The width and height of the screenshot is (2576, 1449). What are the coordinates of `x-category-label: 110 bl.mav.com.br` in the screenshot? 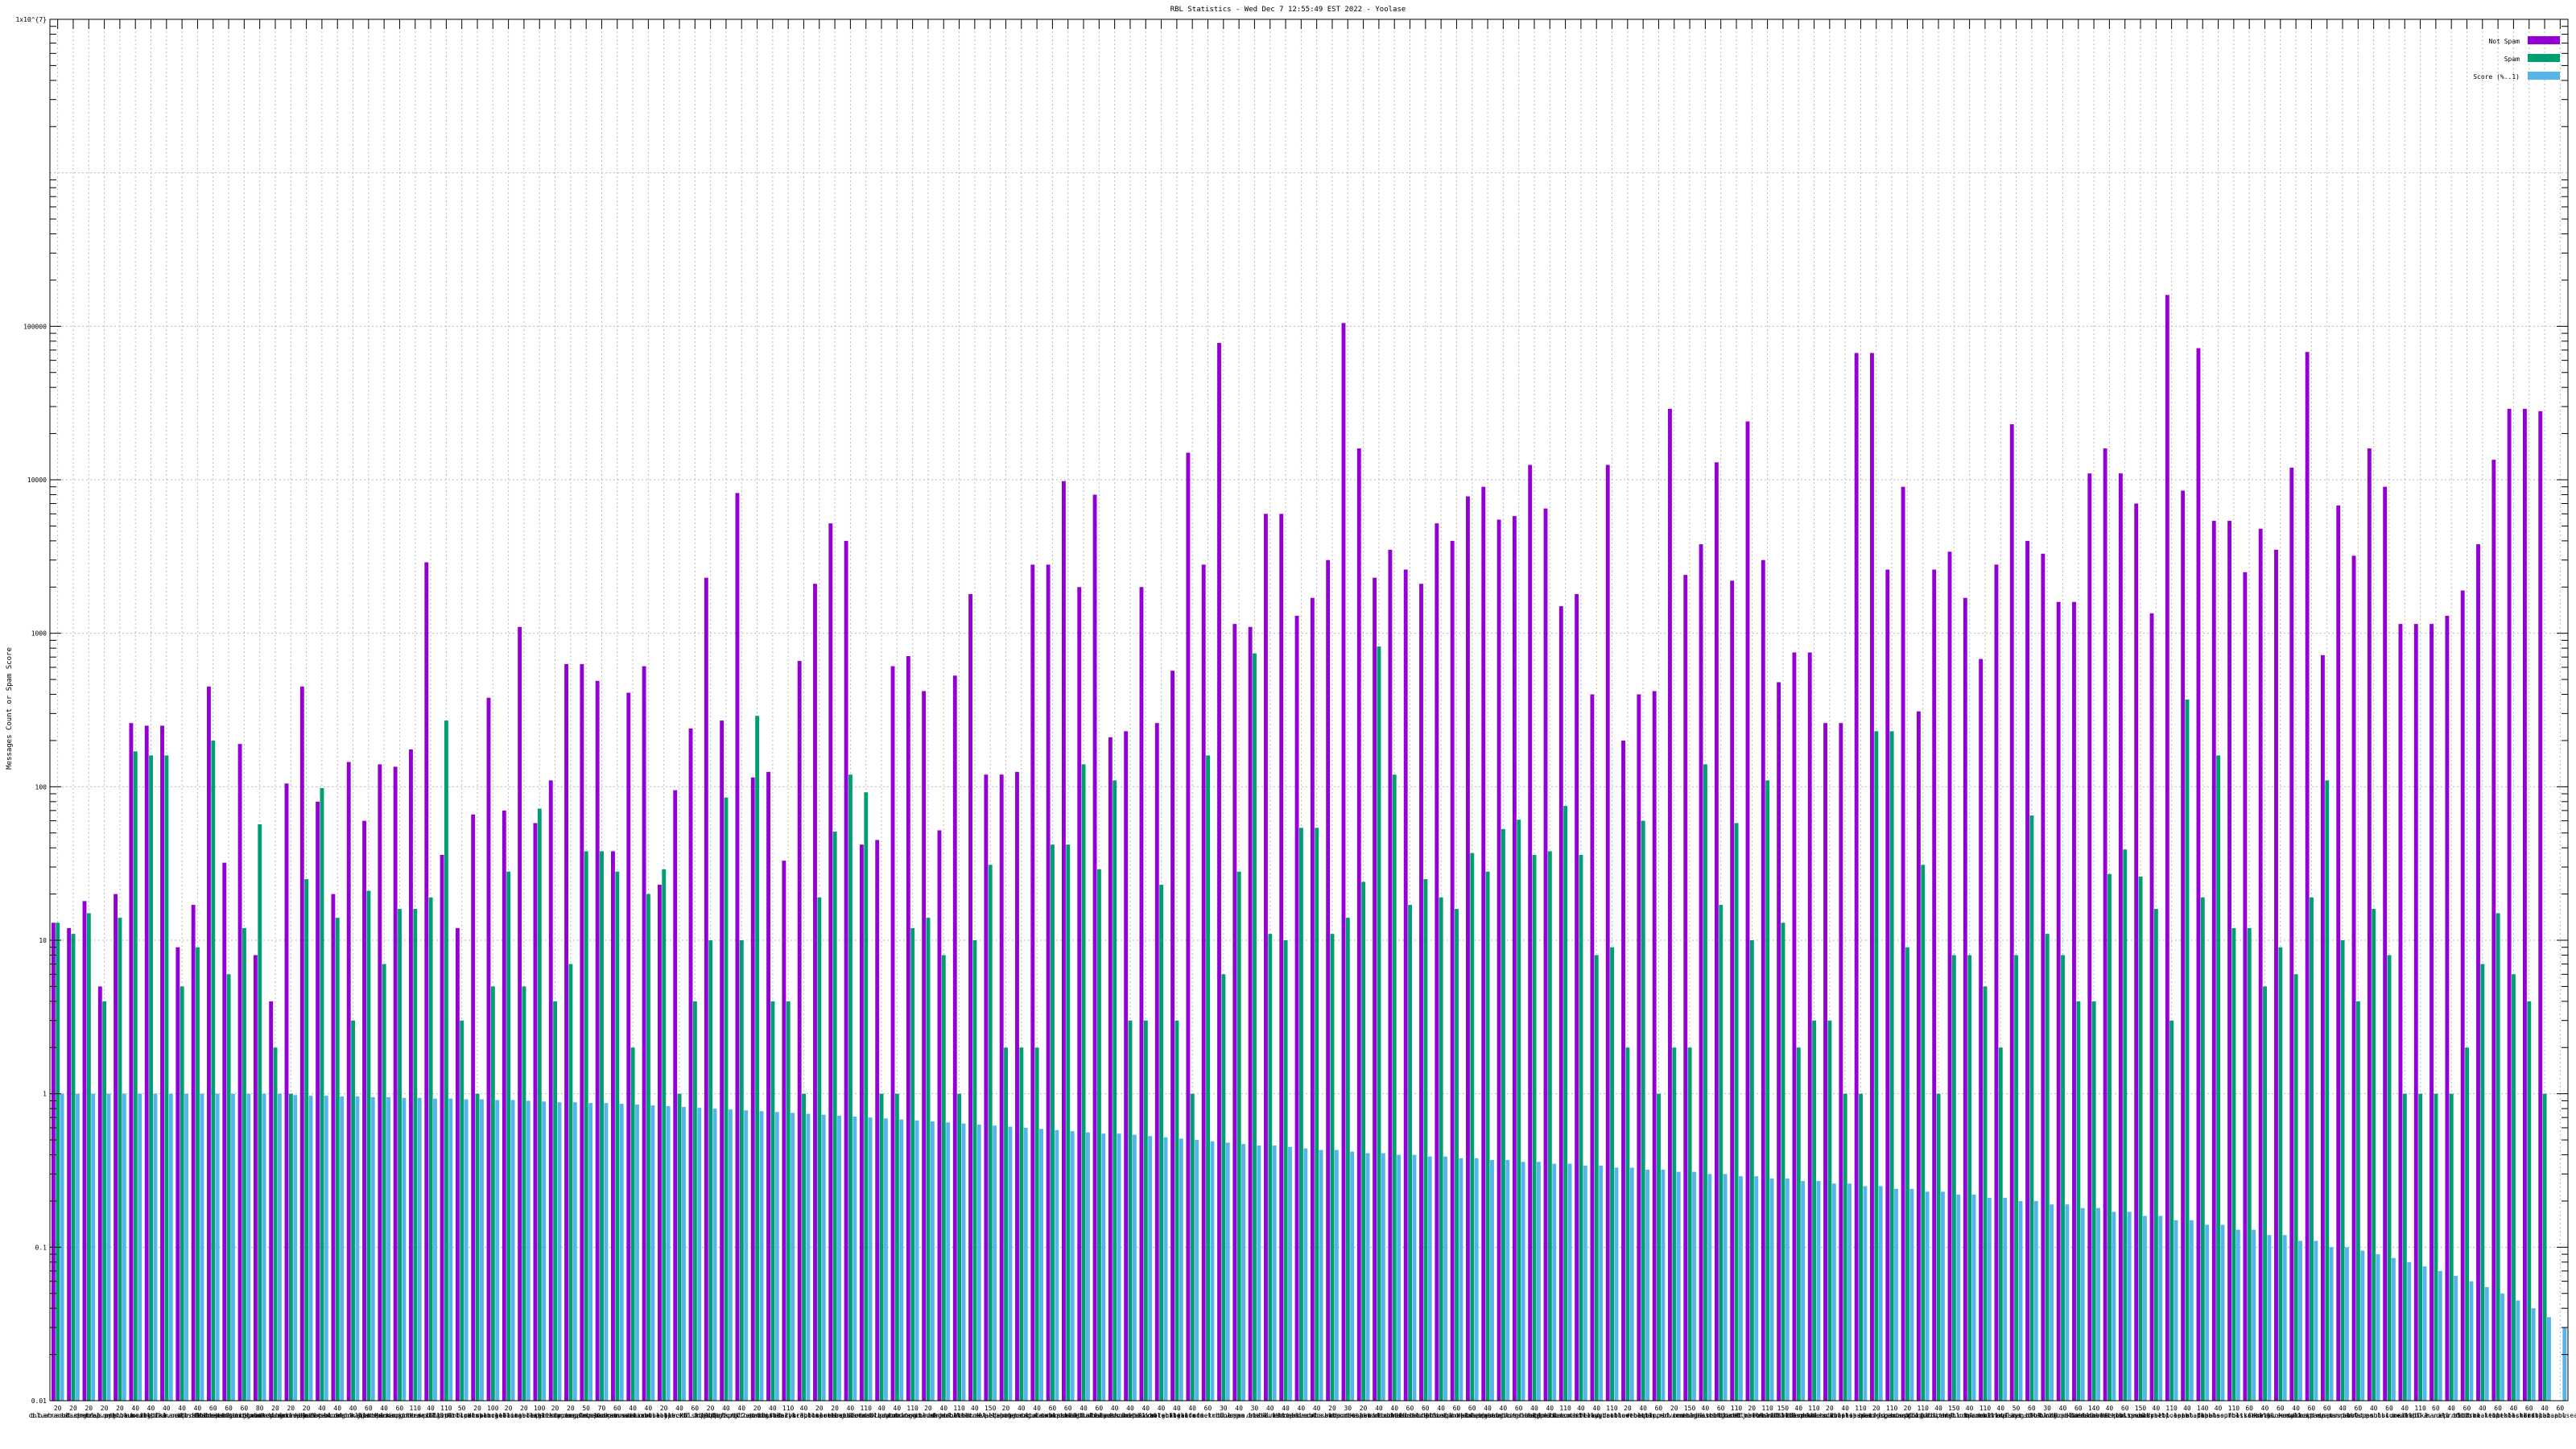 It's located at (1814, 1412).